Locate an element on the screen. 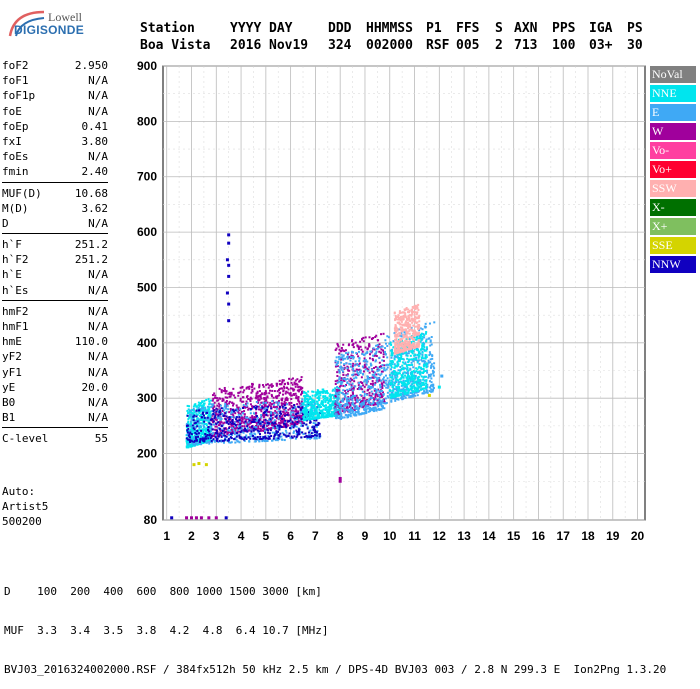 The width and height of the screenshot is (700, 689). x-tick-label: 7 is located at coordinates (315, 536).